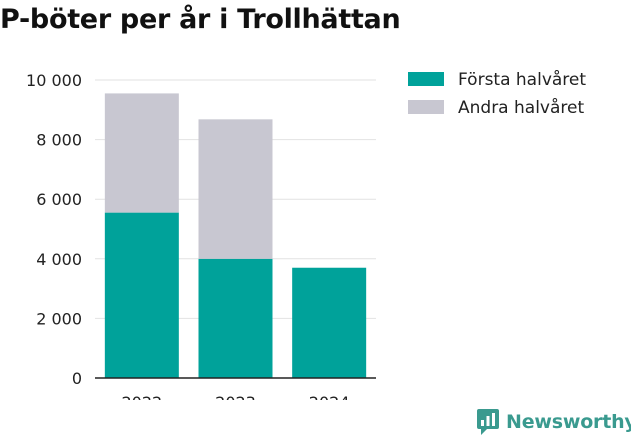  I want to click on x-tick-label: 2022, so click(141, 396).